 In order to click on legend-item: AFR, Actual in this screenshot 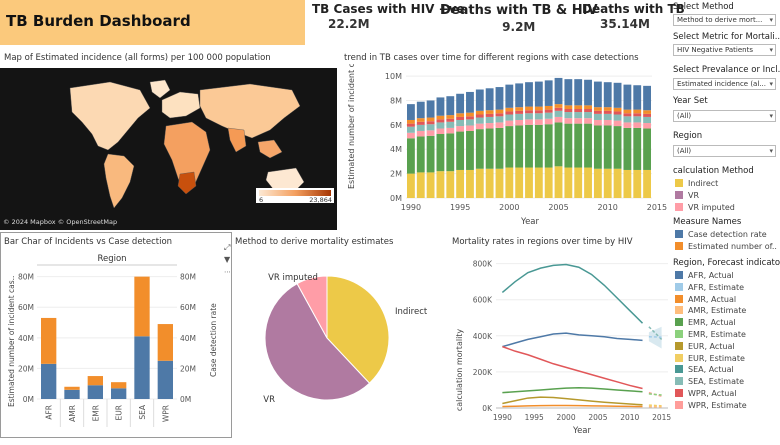, I will do `click(704, 275)`.